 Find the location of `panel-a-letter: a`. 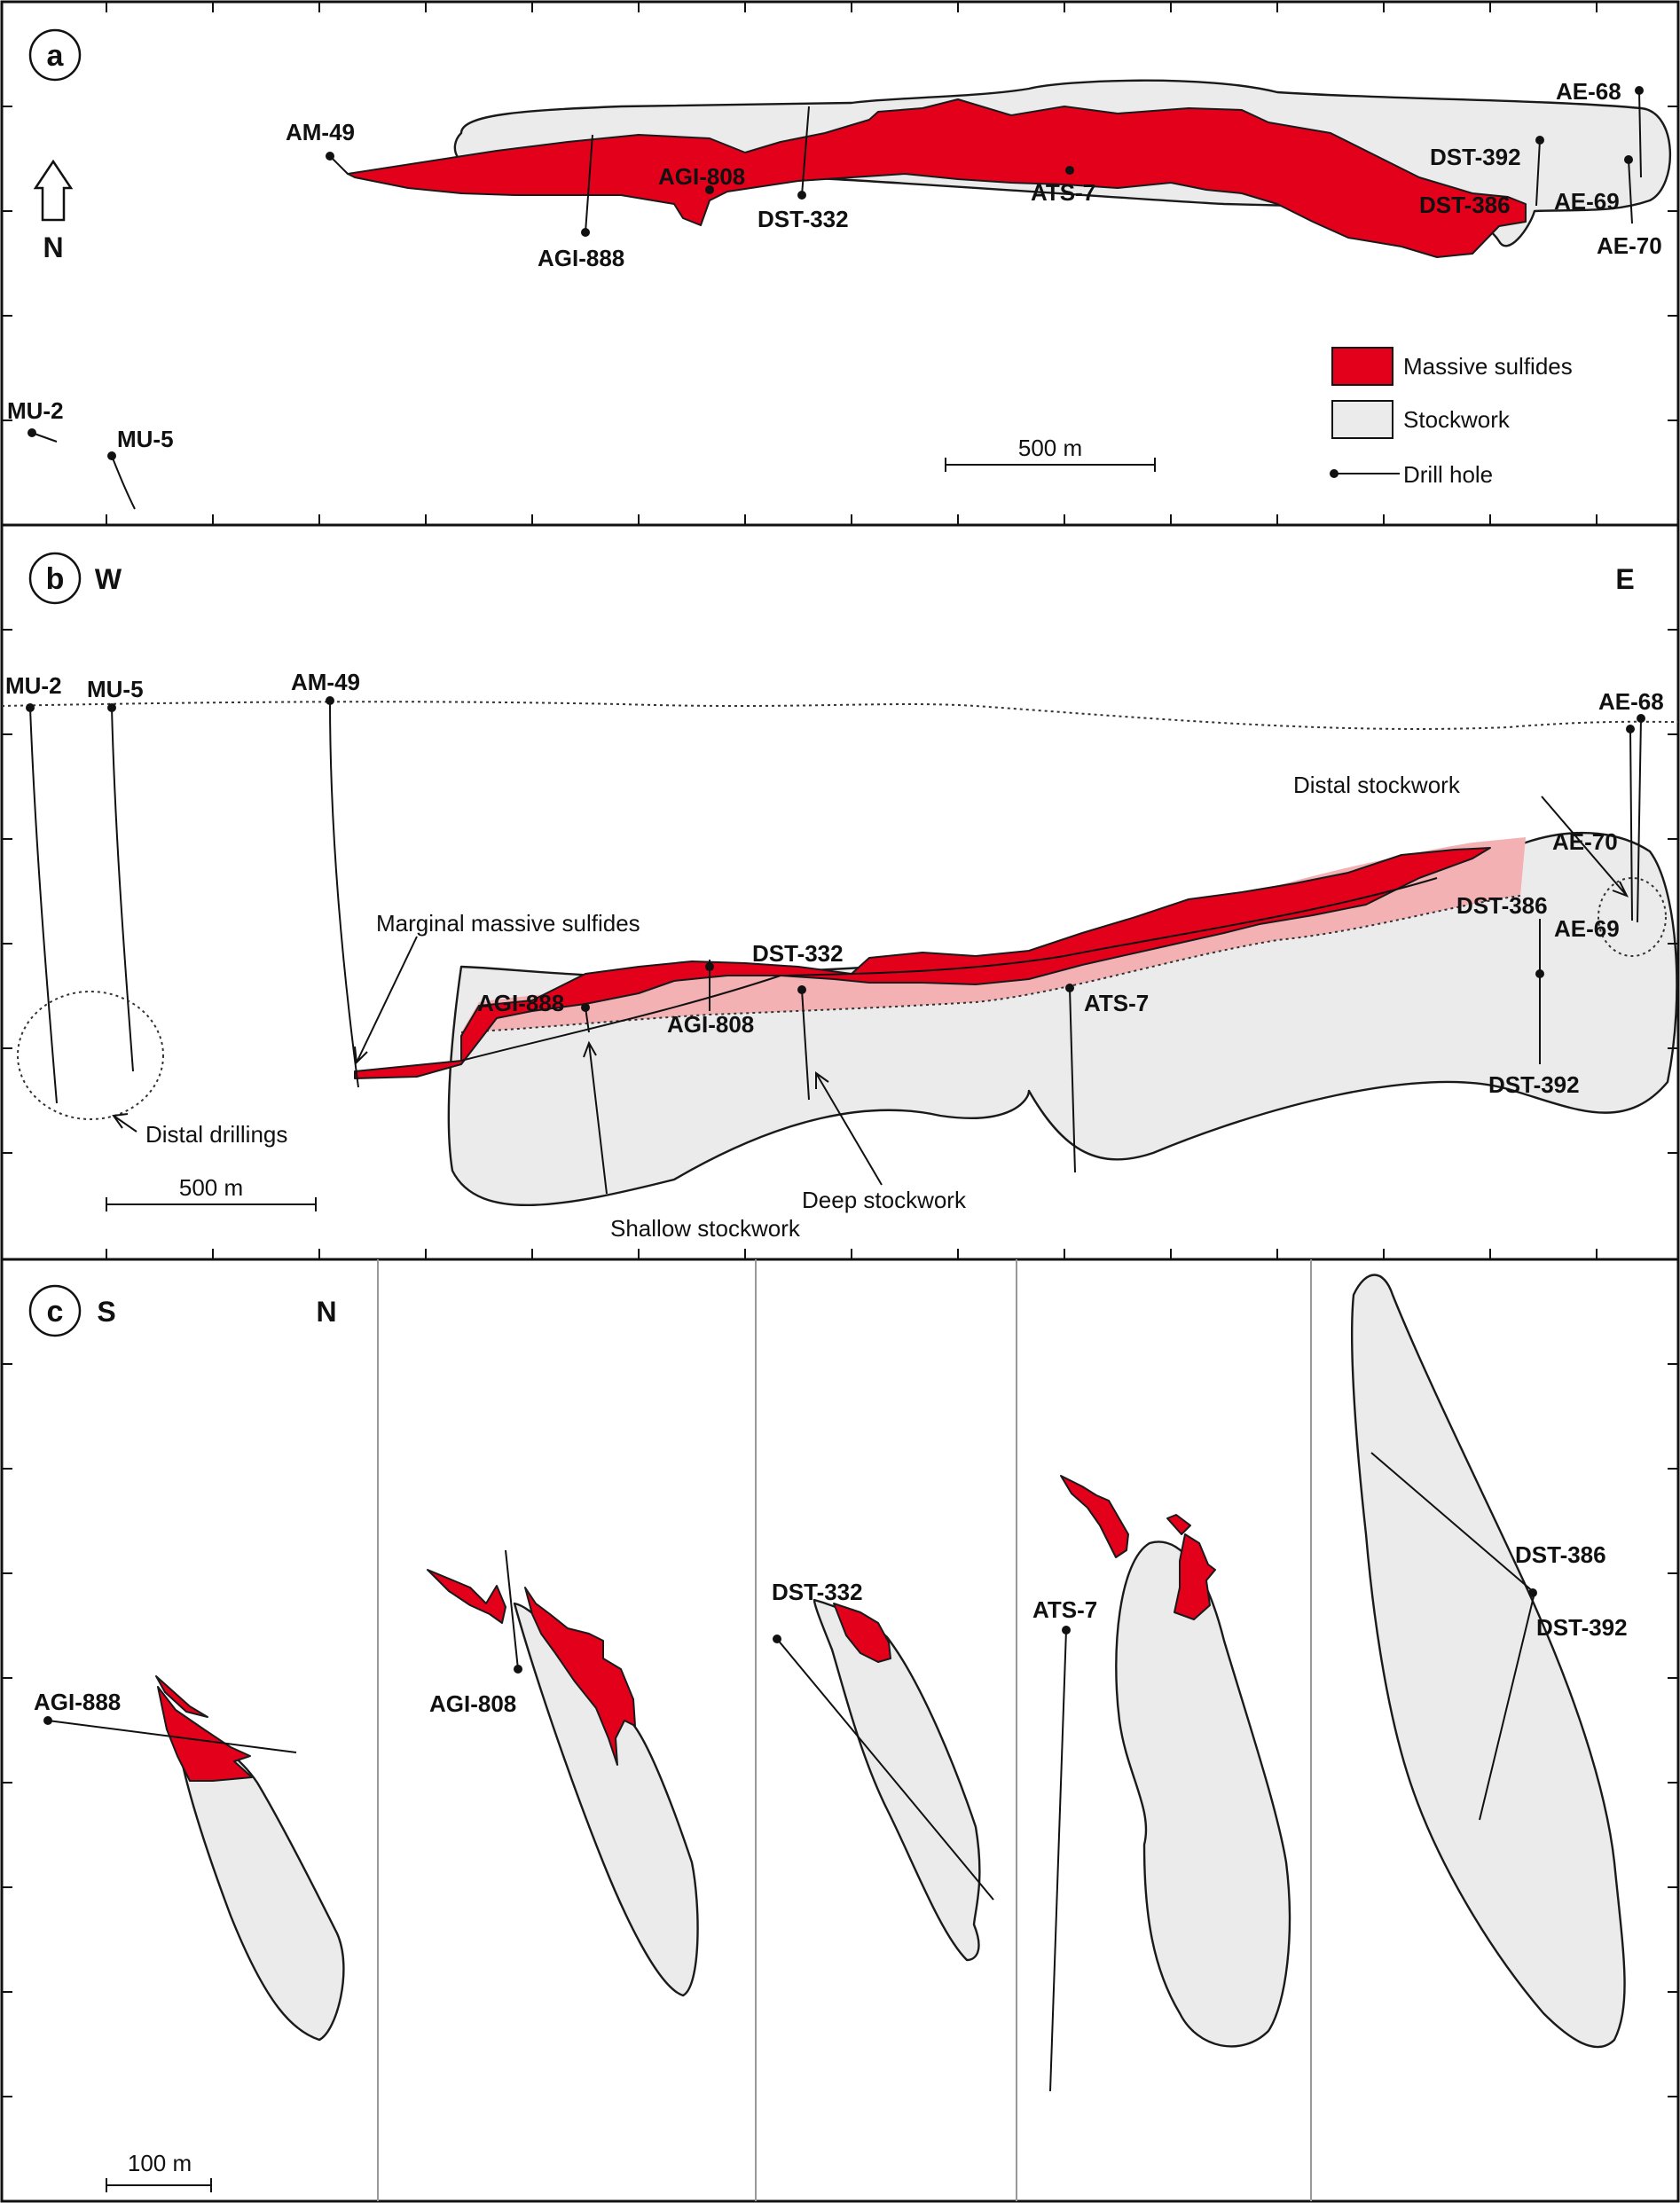

panel-a-letter: a is located at coordinates (56, 56).